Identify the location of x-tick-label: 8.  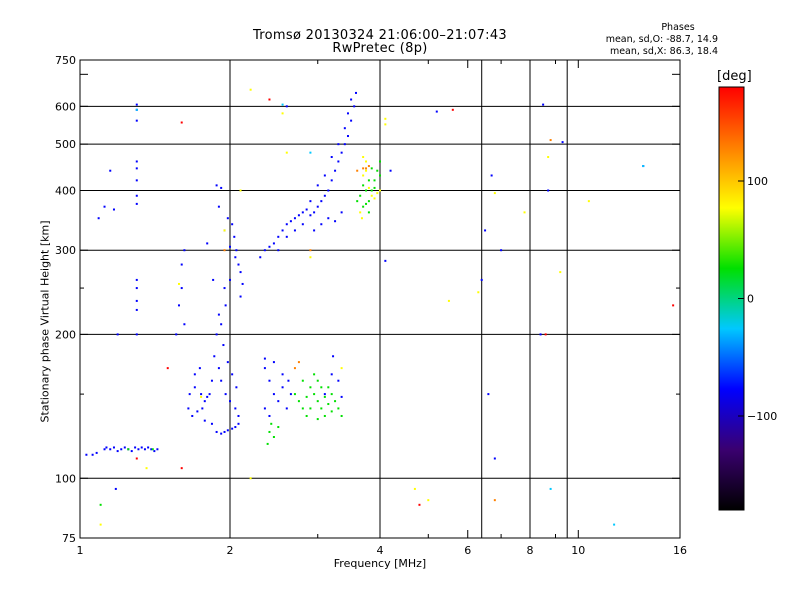
(530, 550).